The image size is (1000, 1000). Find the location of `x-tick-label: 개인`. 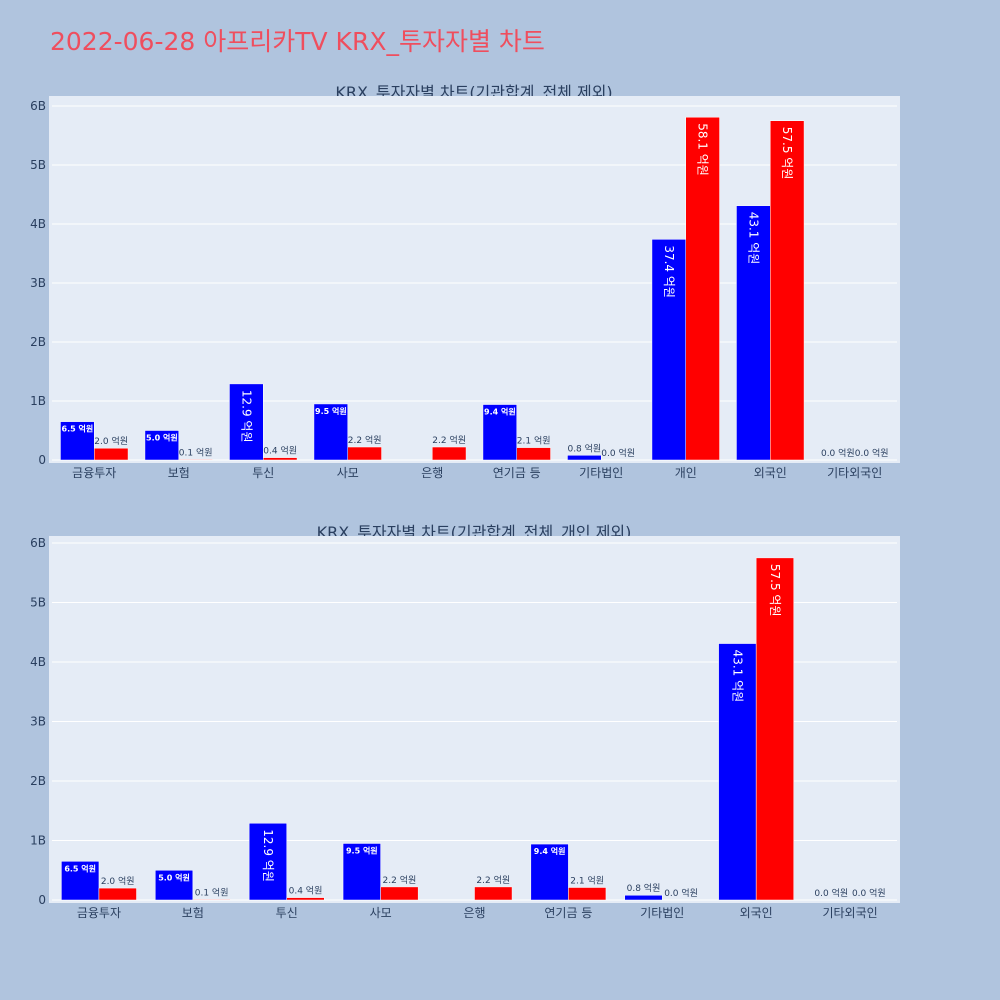

x-tick-label: 개인 is located at coordinates (686, 473).